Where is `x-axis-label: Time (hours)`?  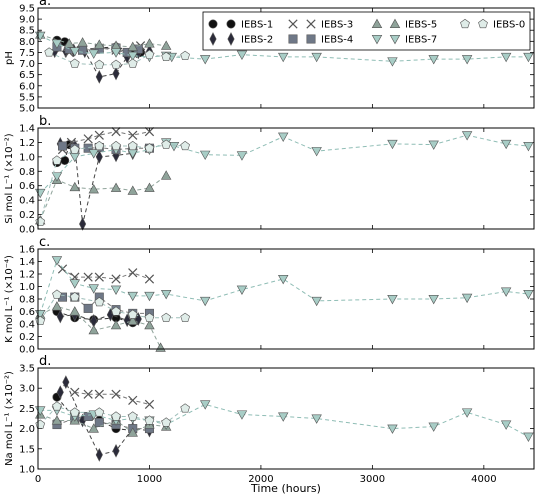
x-axis-label: Time (hours) is located at coordinates (285, 488).